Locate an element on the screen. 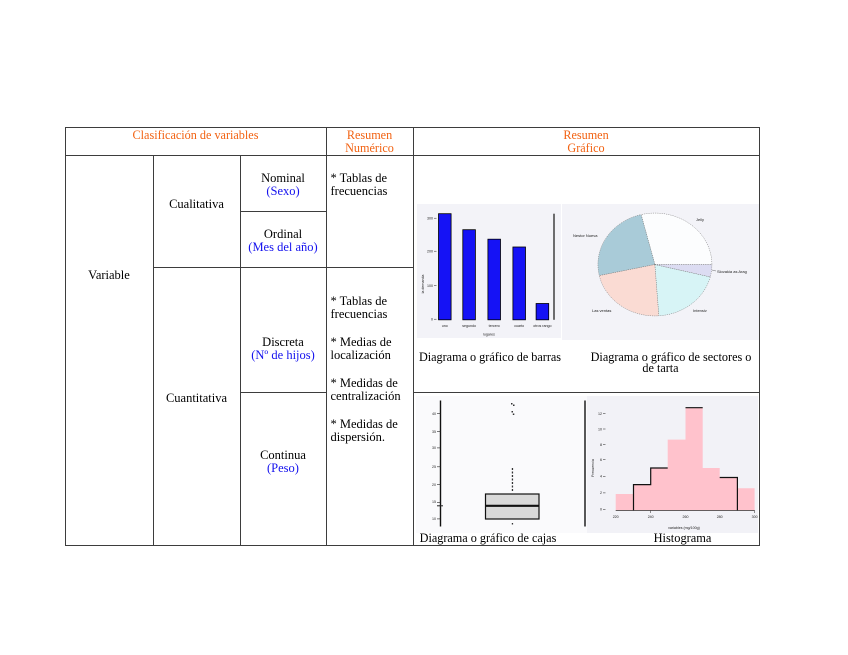 Image resolution: width=848 pixels, height=655 pixels. svg-text: segundo is located at coordinates (469, 326).